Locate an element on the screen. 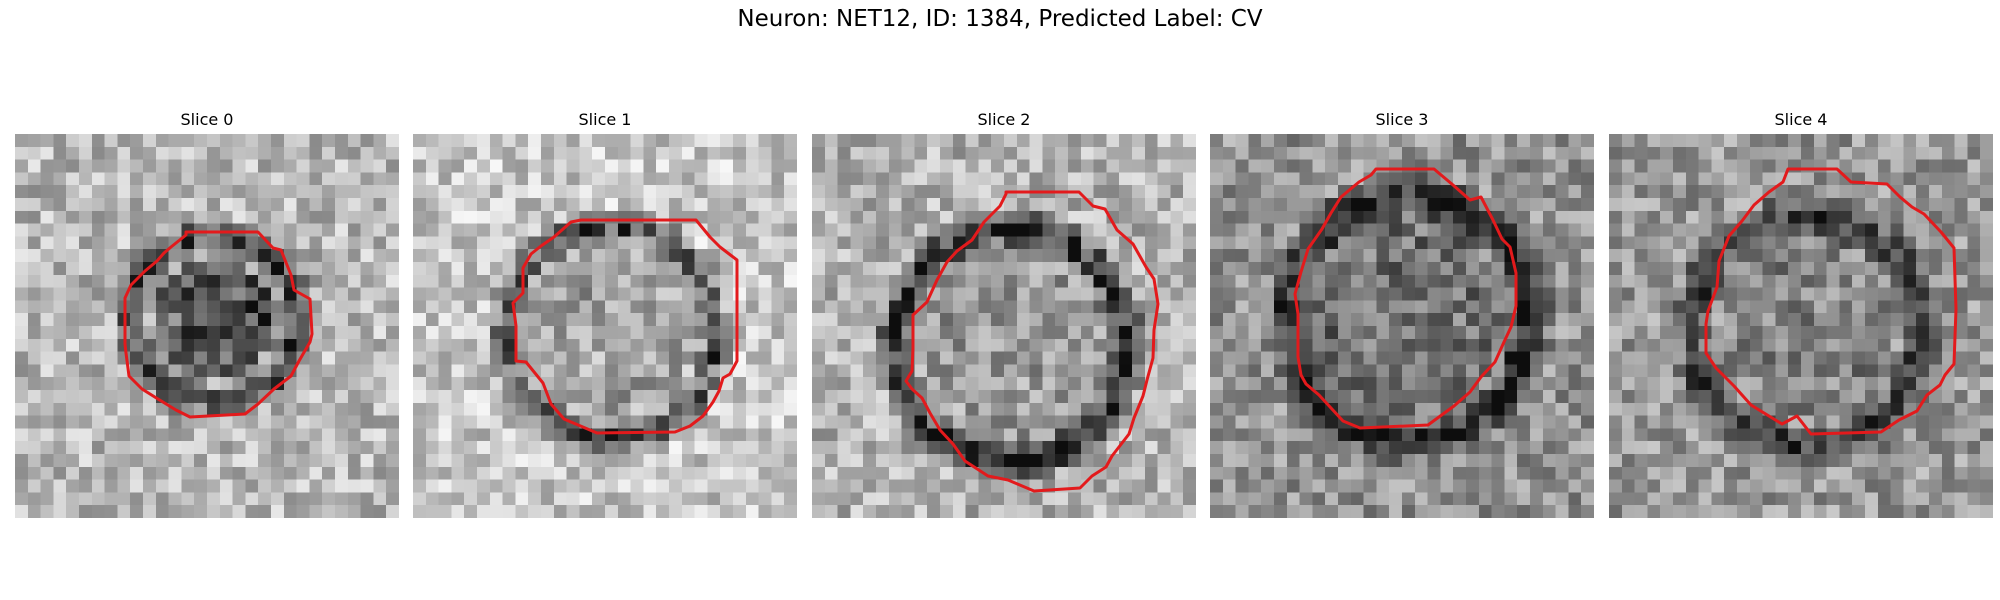  slice-1-image is located at coordinates (605, 326).